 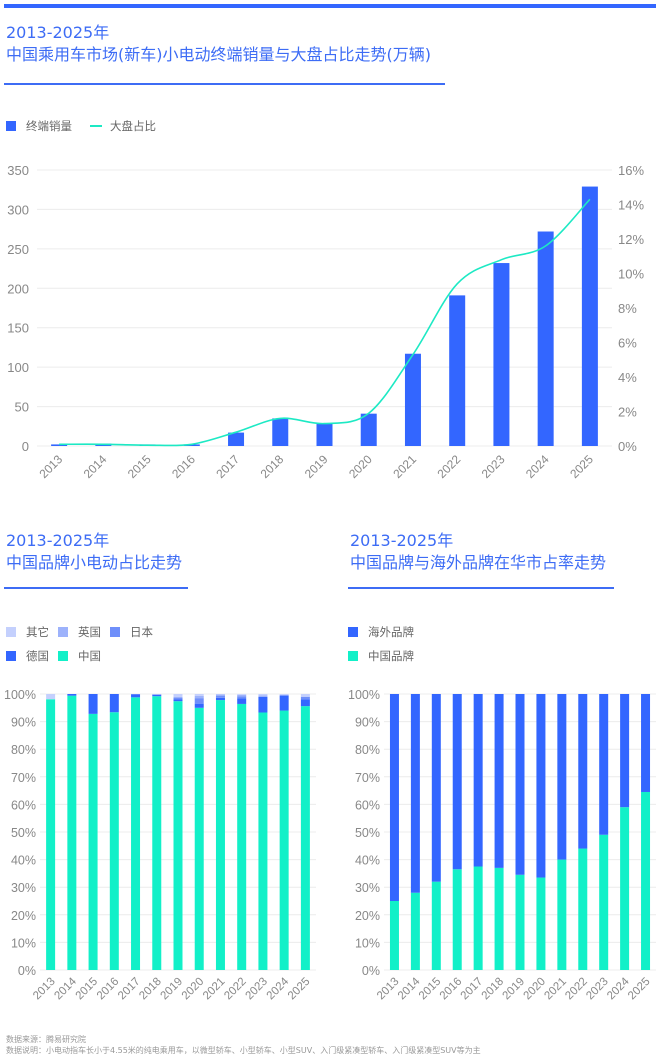 What do you see at coordinates (534, 989) in the screenshot?
I see `x-tick-label: 2020` at bounding box center [534, 989].